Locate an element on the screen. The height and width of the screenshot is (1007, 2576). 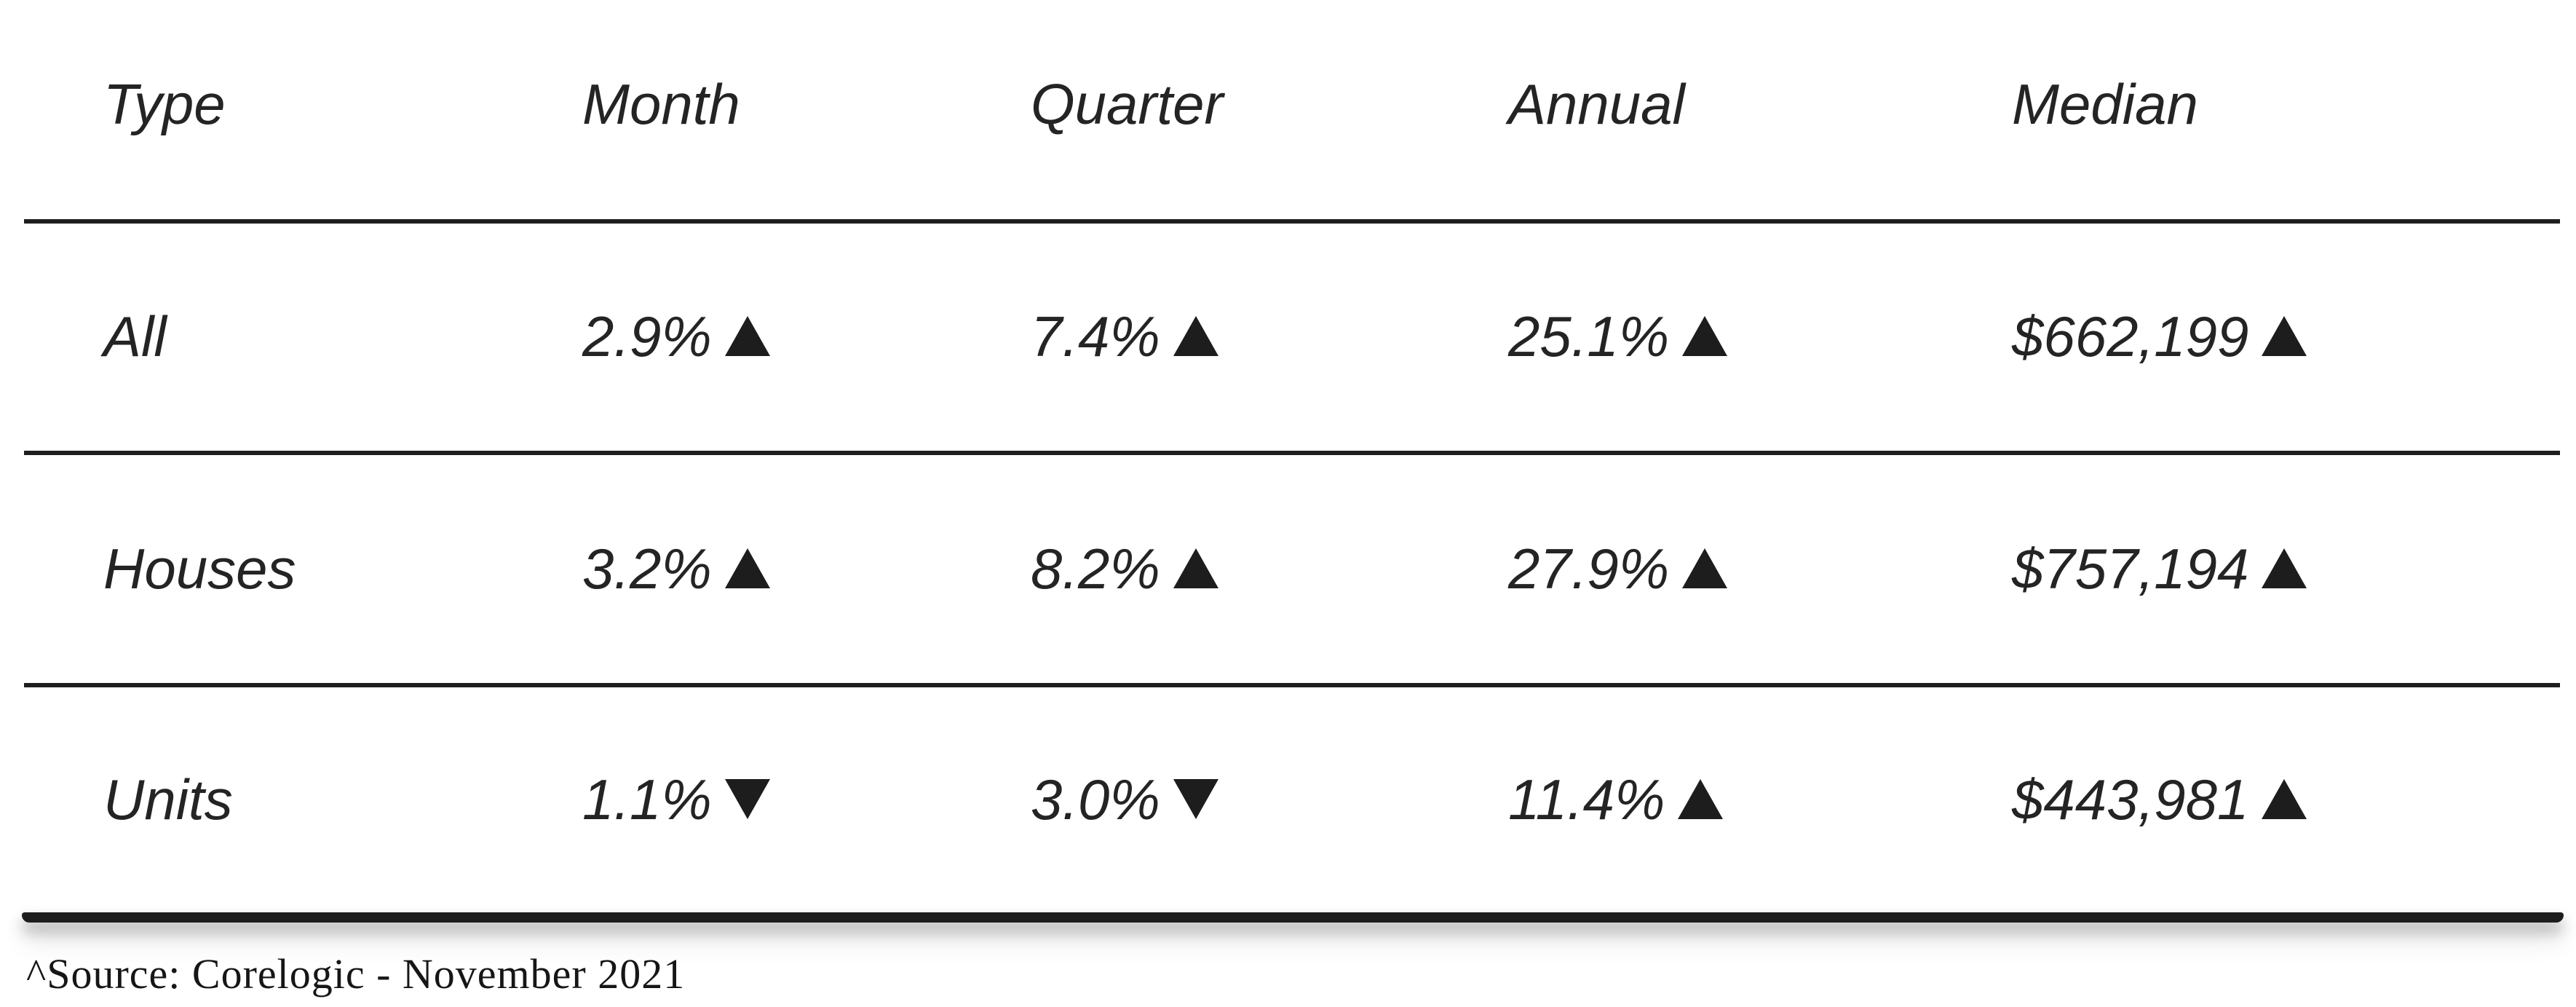
column-header-type: Type is located at coordinates (164, 104).